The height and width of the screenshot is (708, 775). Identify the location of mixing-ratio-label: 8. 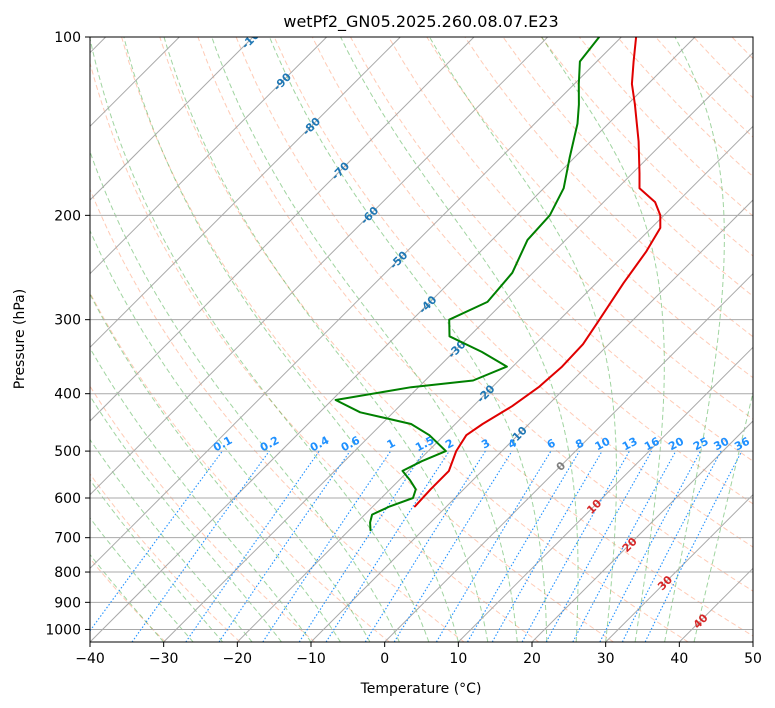
(579, 443).